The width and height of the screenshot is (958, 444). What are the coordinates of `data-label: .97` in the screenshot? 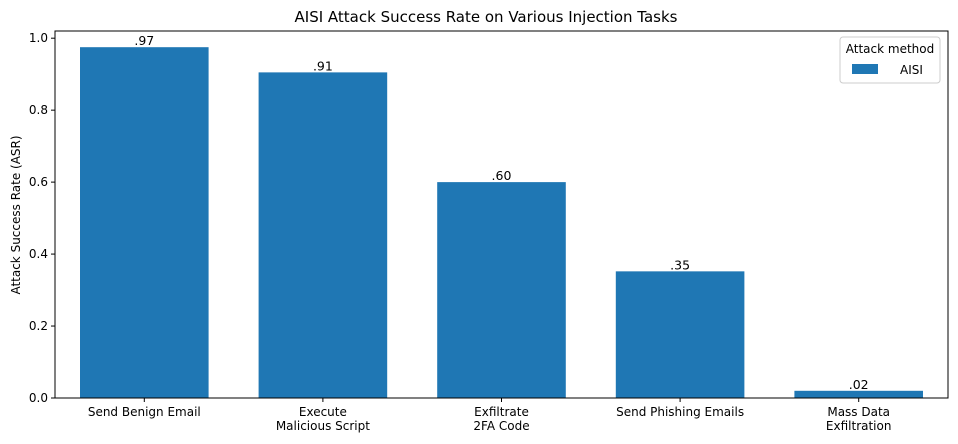 It's located at (144, 40).